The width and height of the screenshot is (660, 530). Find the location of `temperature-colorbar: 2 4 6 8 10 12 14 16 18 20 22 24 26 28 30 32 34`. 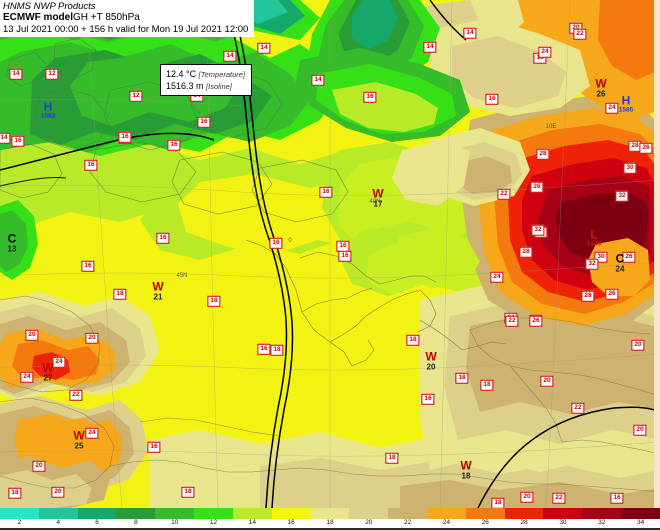

temperature-colorbar: 2 4 6 8 10 12 14 16 18 20 22 24 26 28 30 32 34 is located at coordinates (330, 519).